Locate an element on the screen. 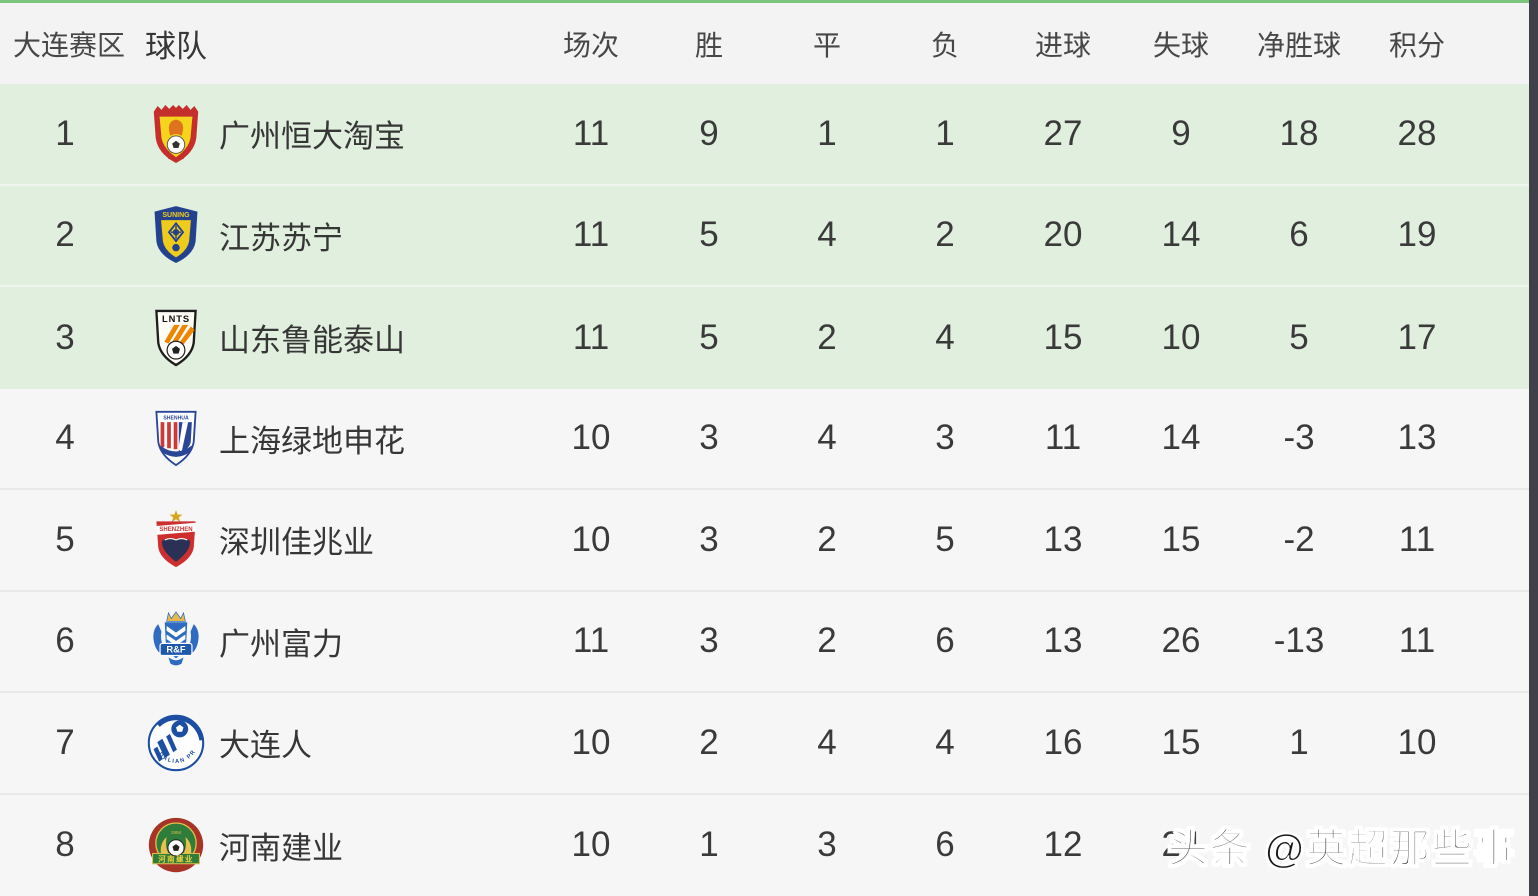  stat-points: 19 is located at coordinates (1417, 235).